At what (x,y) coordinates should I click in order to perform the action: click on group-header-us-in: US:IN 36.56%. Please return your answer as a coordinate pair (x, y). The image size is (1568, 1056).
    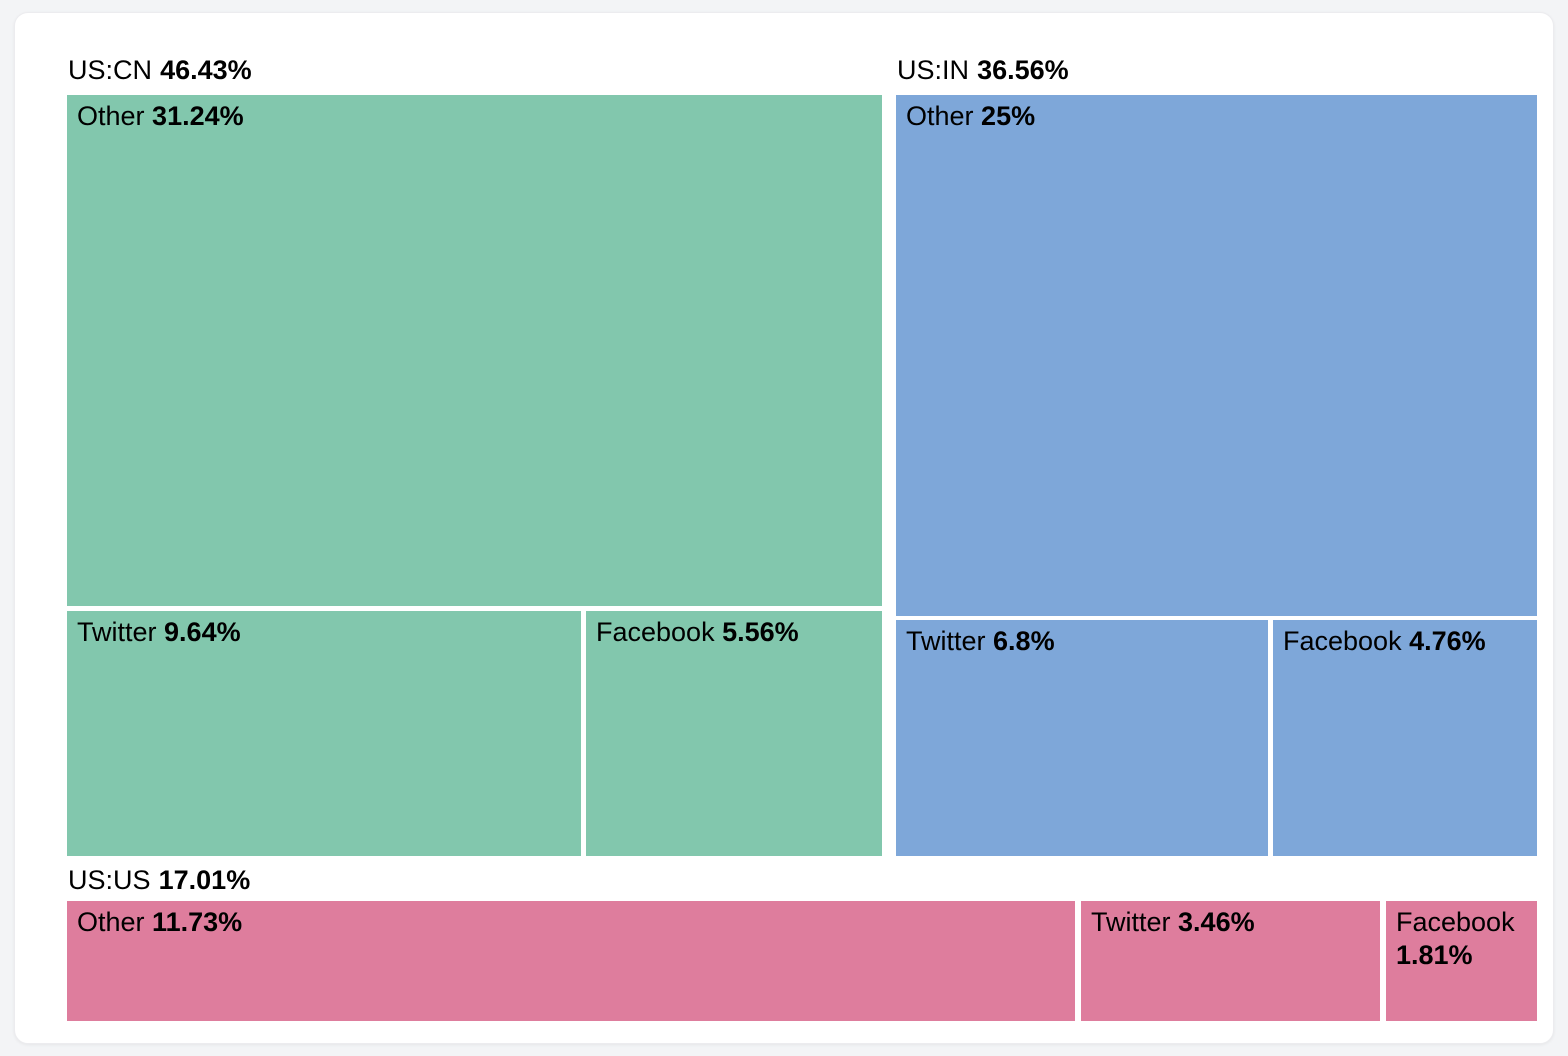
    Looking at the image, I should click on (983, 70).